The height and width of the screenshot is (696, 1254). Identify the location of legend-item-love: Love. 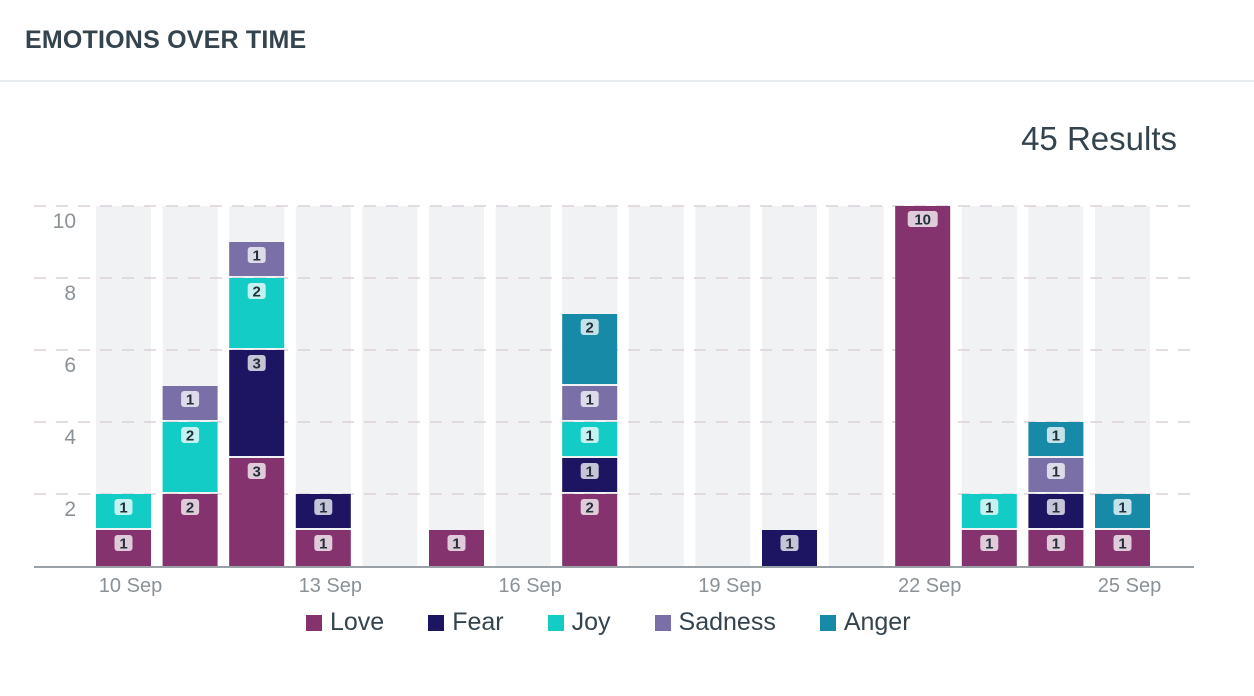
(345, 622).